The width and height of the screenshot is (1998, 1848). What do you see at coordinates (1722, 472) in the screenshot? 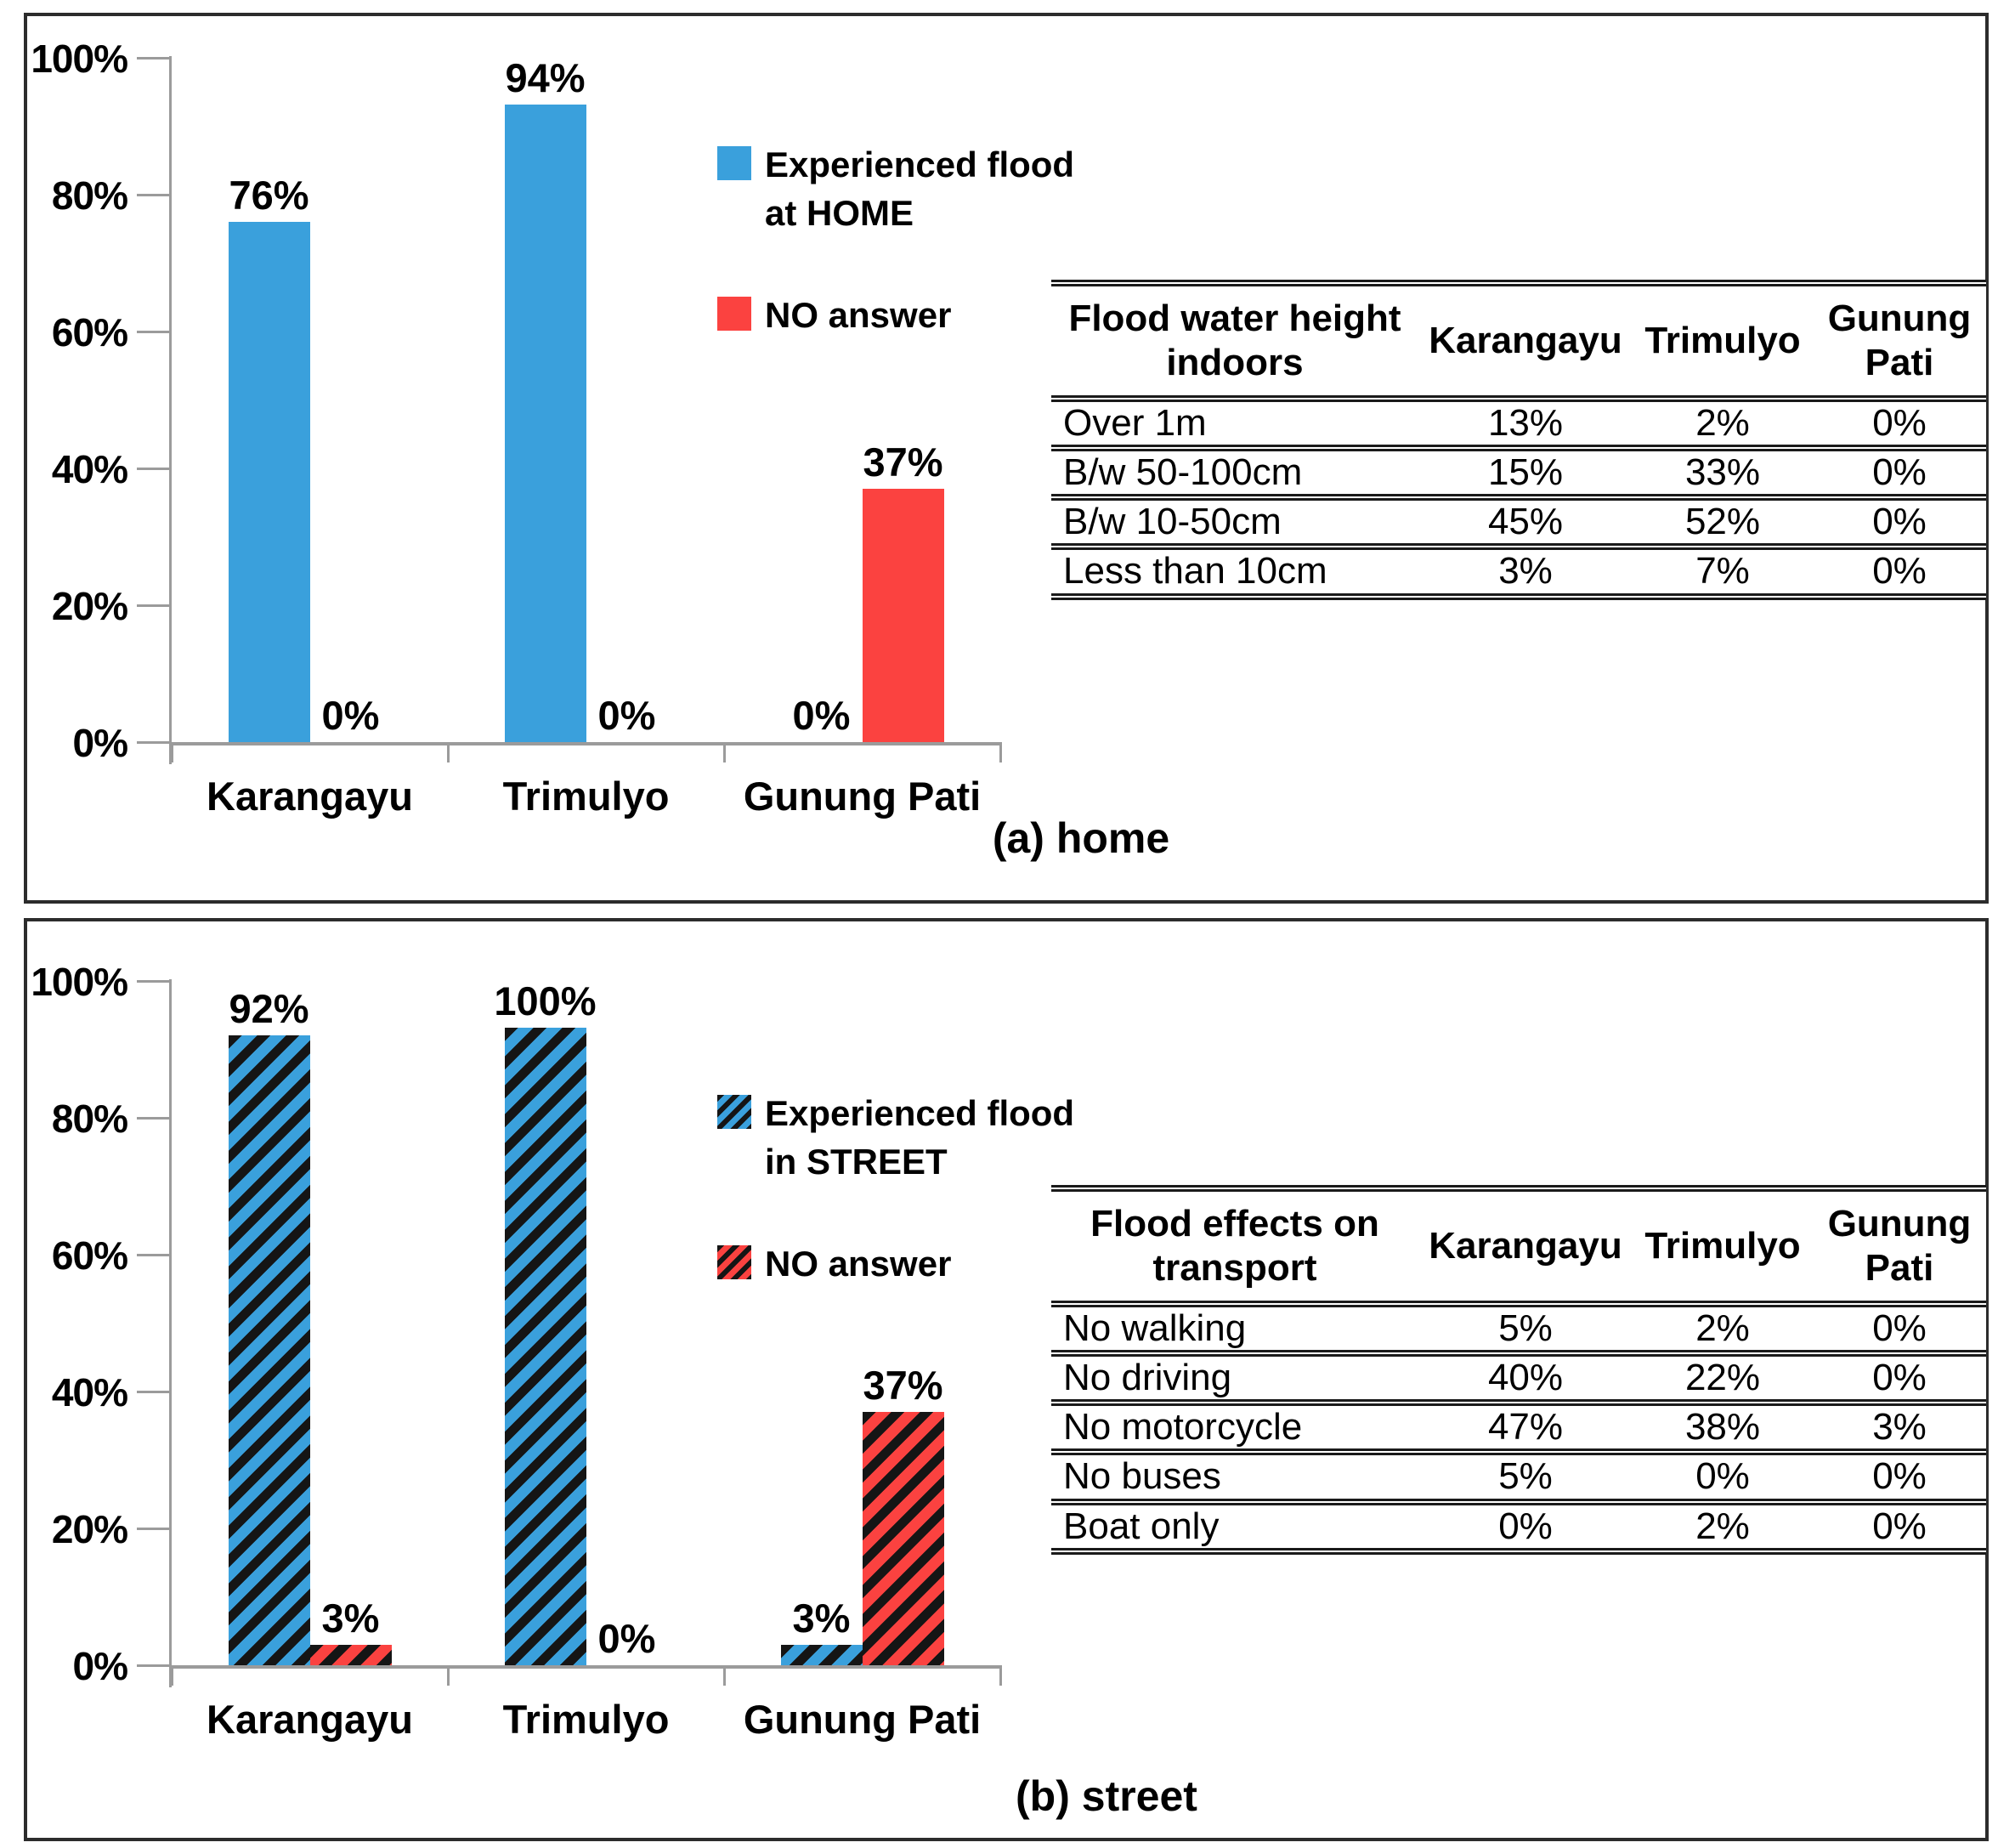
I see `table-cell: 33%` at bounding box center [1722, 472].